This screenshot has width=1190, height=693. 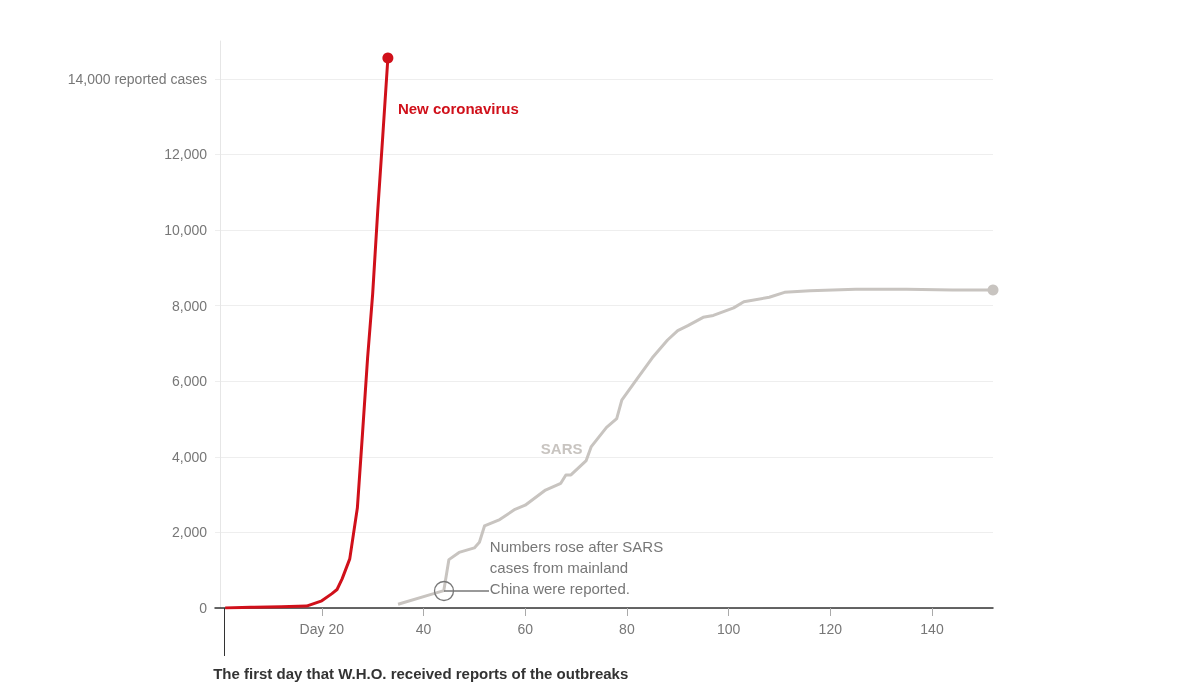 I want to click on y-tick-label: 8,000, so click(x=189, y=305).